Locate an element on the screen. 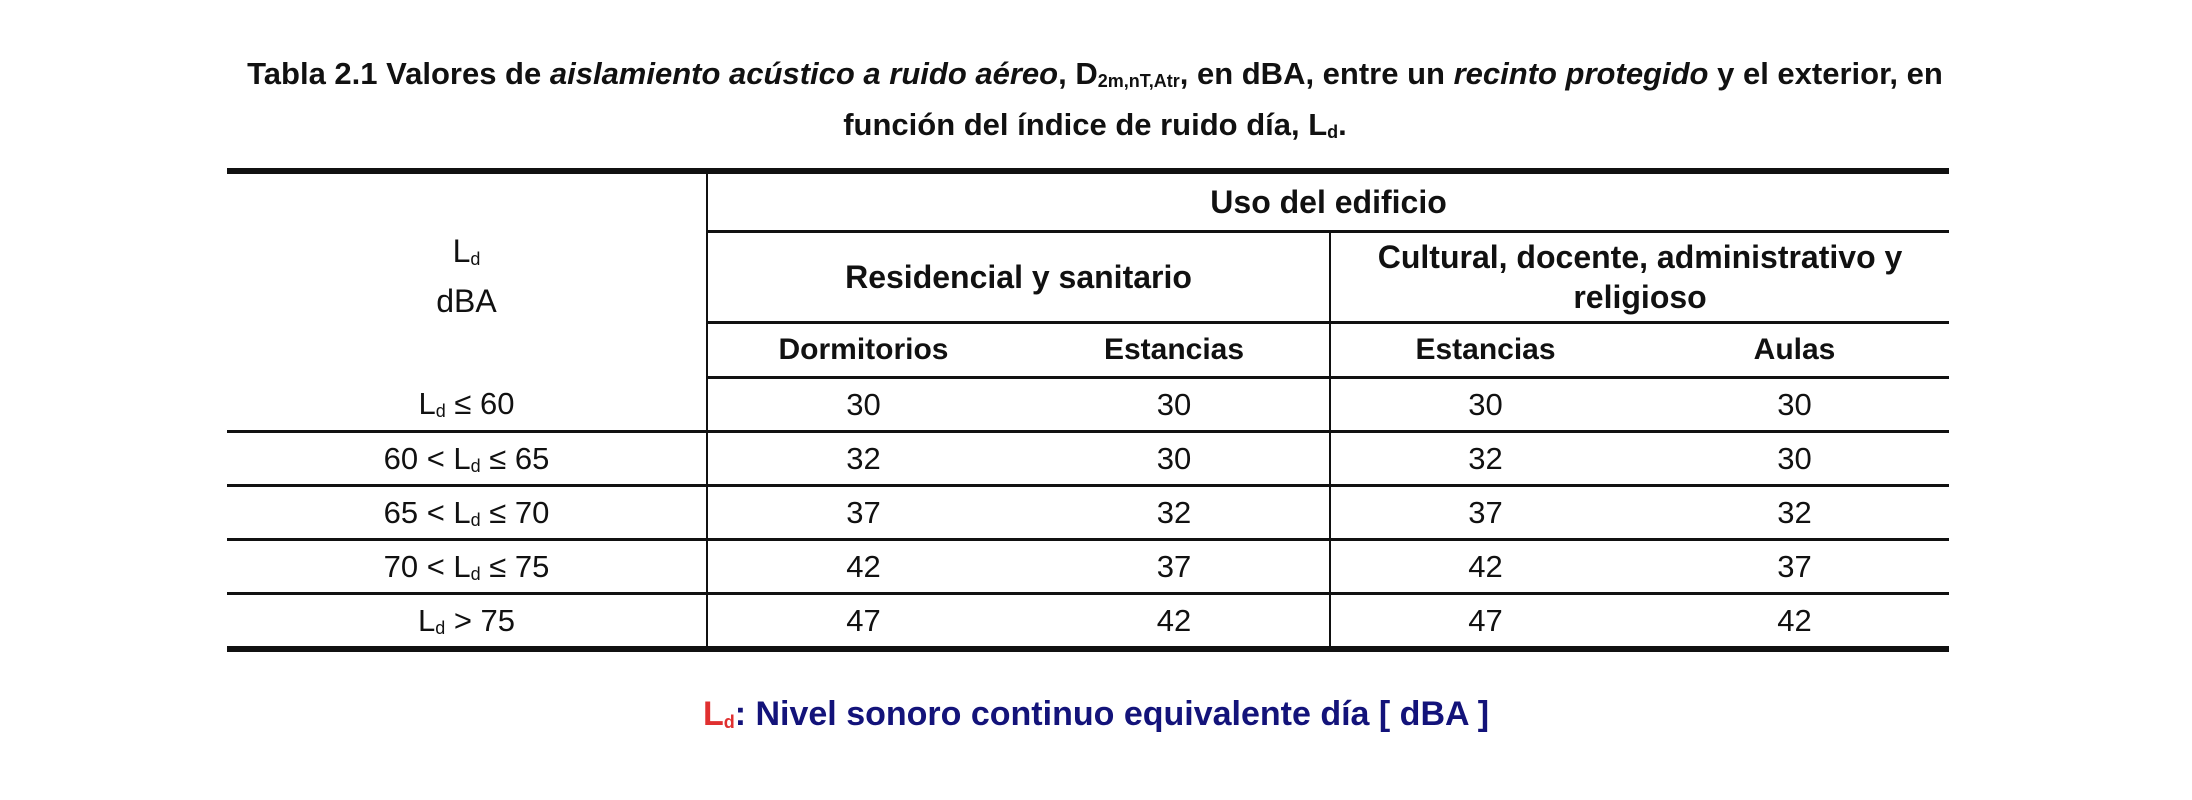 The image size is (2192, 800). table-row: Ld > 75 47 42 47 42 is located at coordinates (1088, 622).